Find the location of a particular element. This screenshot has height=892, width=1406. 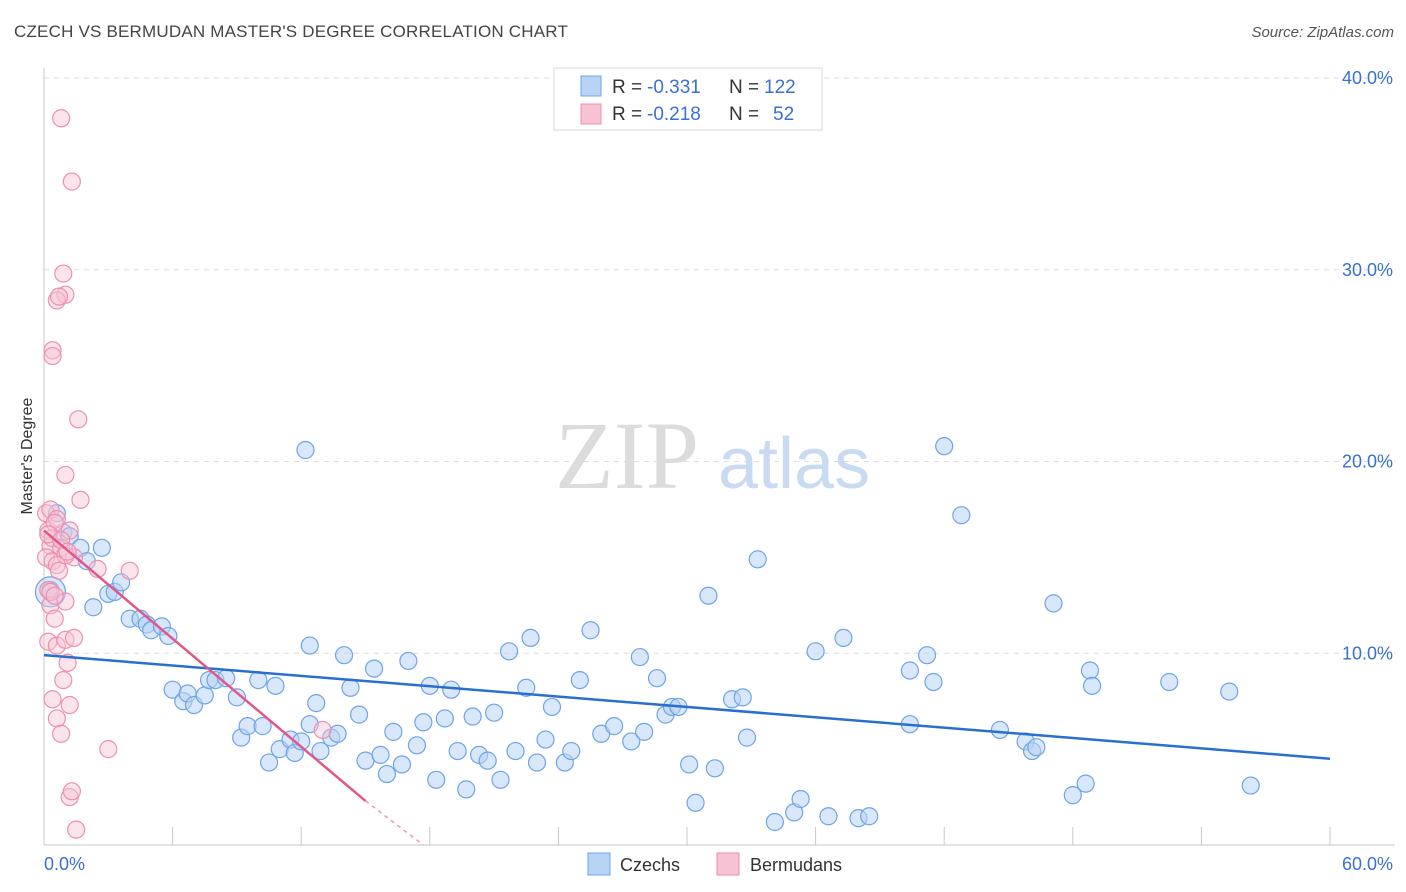

legend-czechs-label: Czechs is located at coordinates (650, 865).